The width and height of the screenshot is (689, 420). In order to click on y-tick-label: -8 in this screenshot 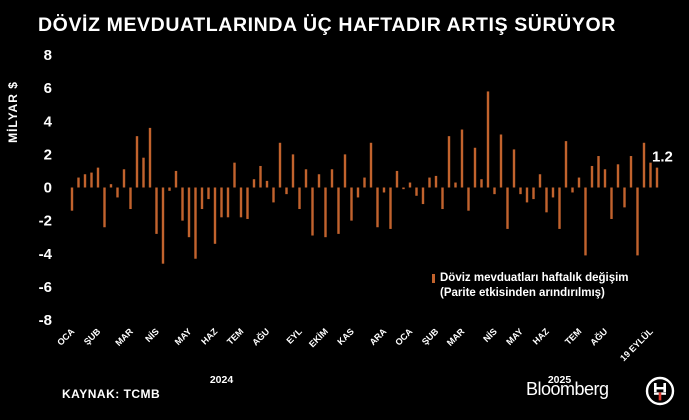, I will do `click(45, 320)`.